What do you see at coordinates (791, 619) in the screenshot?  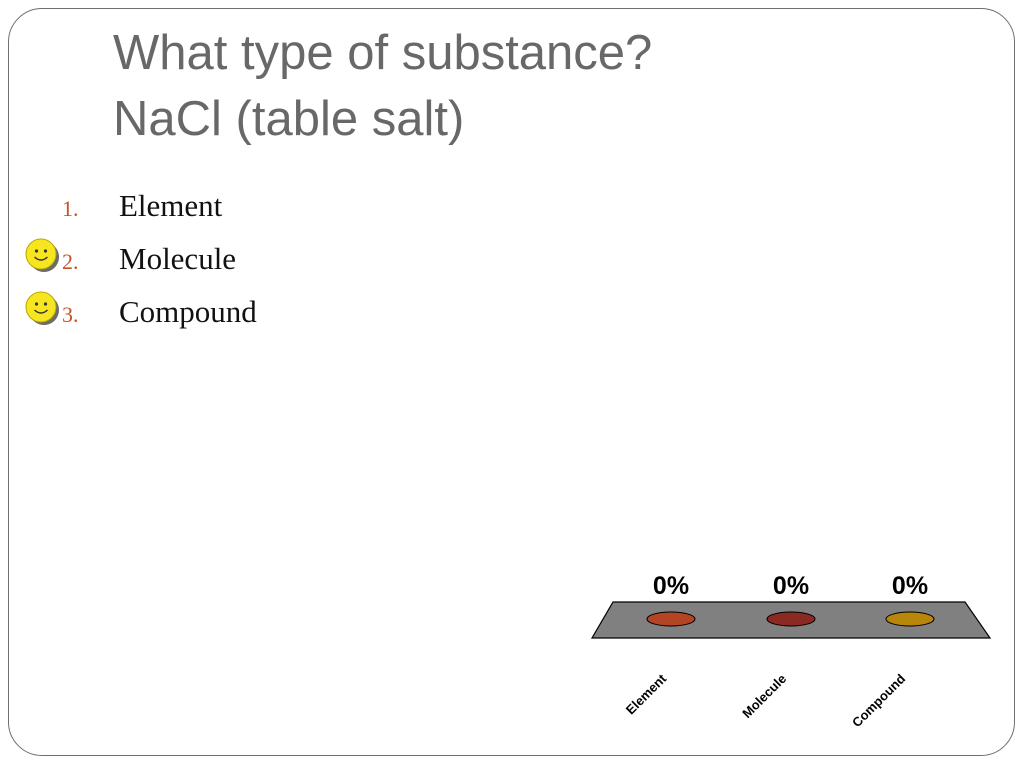 I see `chart-bar-molecule` at bounding box center [791, 619].